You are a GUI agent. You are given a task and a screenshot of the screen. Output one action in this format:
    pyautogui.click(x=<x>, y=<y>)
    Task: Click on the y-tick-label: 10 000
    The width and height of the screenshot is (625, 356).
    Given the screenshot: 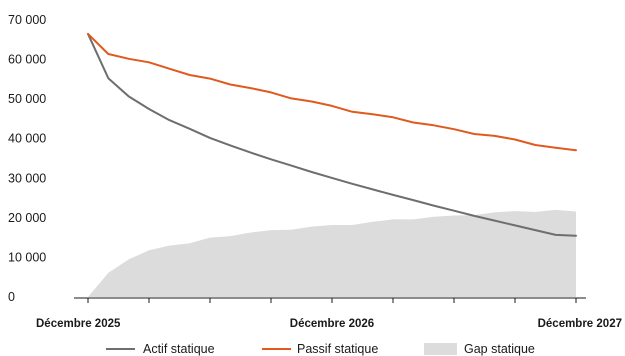 What is the action you would take?
    pyautogui.click(x=27, y=257)
    